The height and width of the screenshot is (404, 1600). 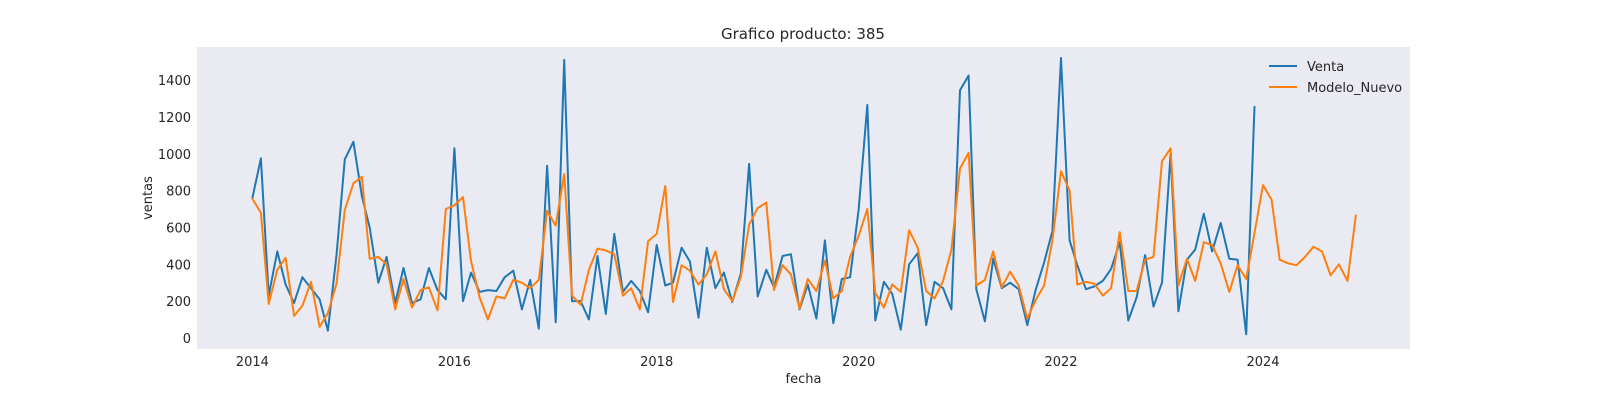 I want to click on legend-label-modelo-nuevo: Modelo_Nuevo, so click(x=1354, y=88).